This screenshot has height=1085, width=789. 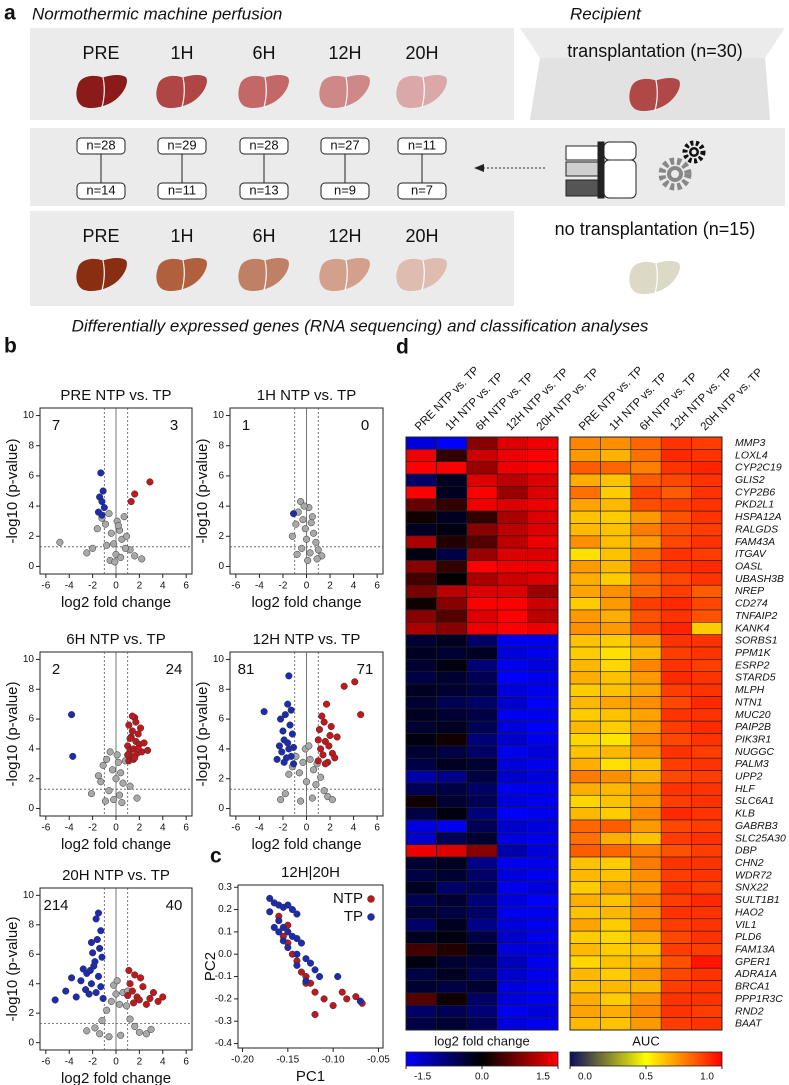 I want to click on classifier-icon, so click(x=601, y=170).